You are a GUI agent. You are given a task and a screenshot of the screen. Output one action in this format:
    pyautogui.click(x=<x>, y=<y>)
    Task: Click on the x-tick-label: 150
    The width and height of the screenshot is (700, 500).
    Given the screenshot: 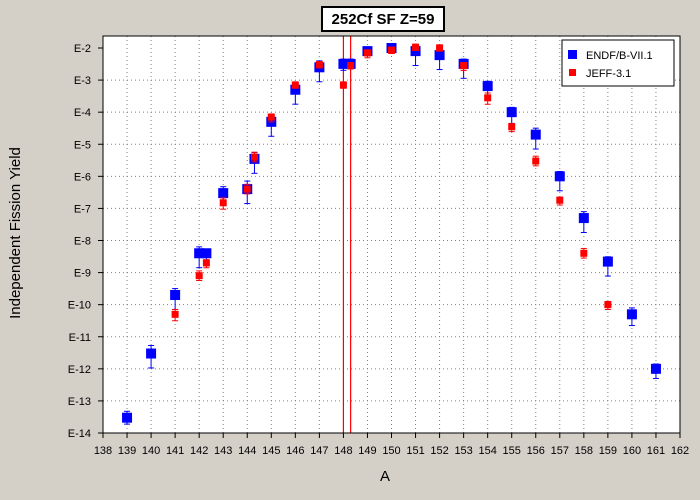 What is the action you would take?
    pyautogui.click(x=391, y=451)
    